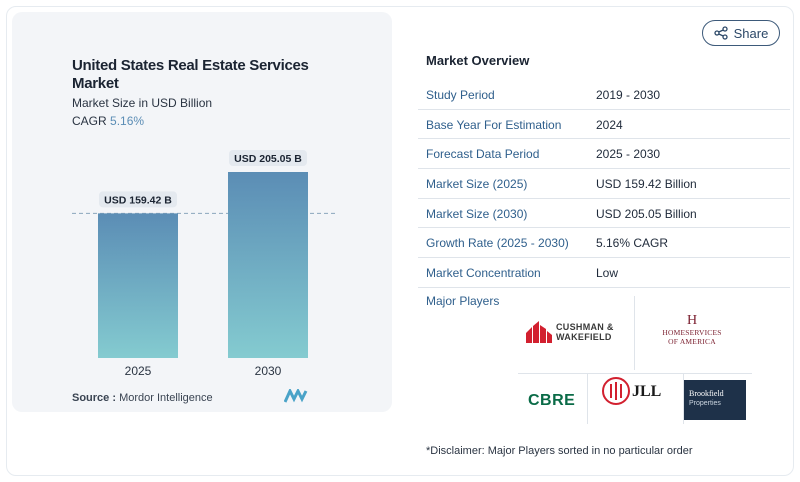 This screenshot has width=800, height=482. I want to click on x-tick-label: 2030, so click(268, 371).